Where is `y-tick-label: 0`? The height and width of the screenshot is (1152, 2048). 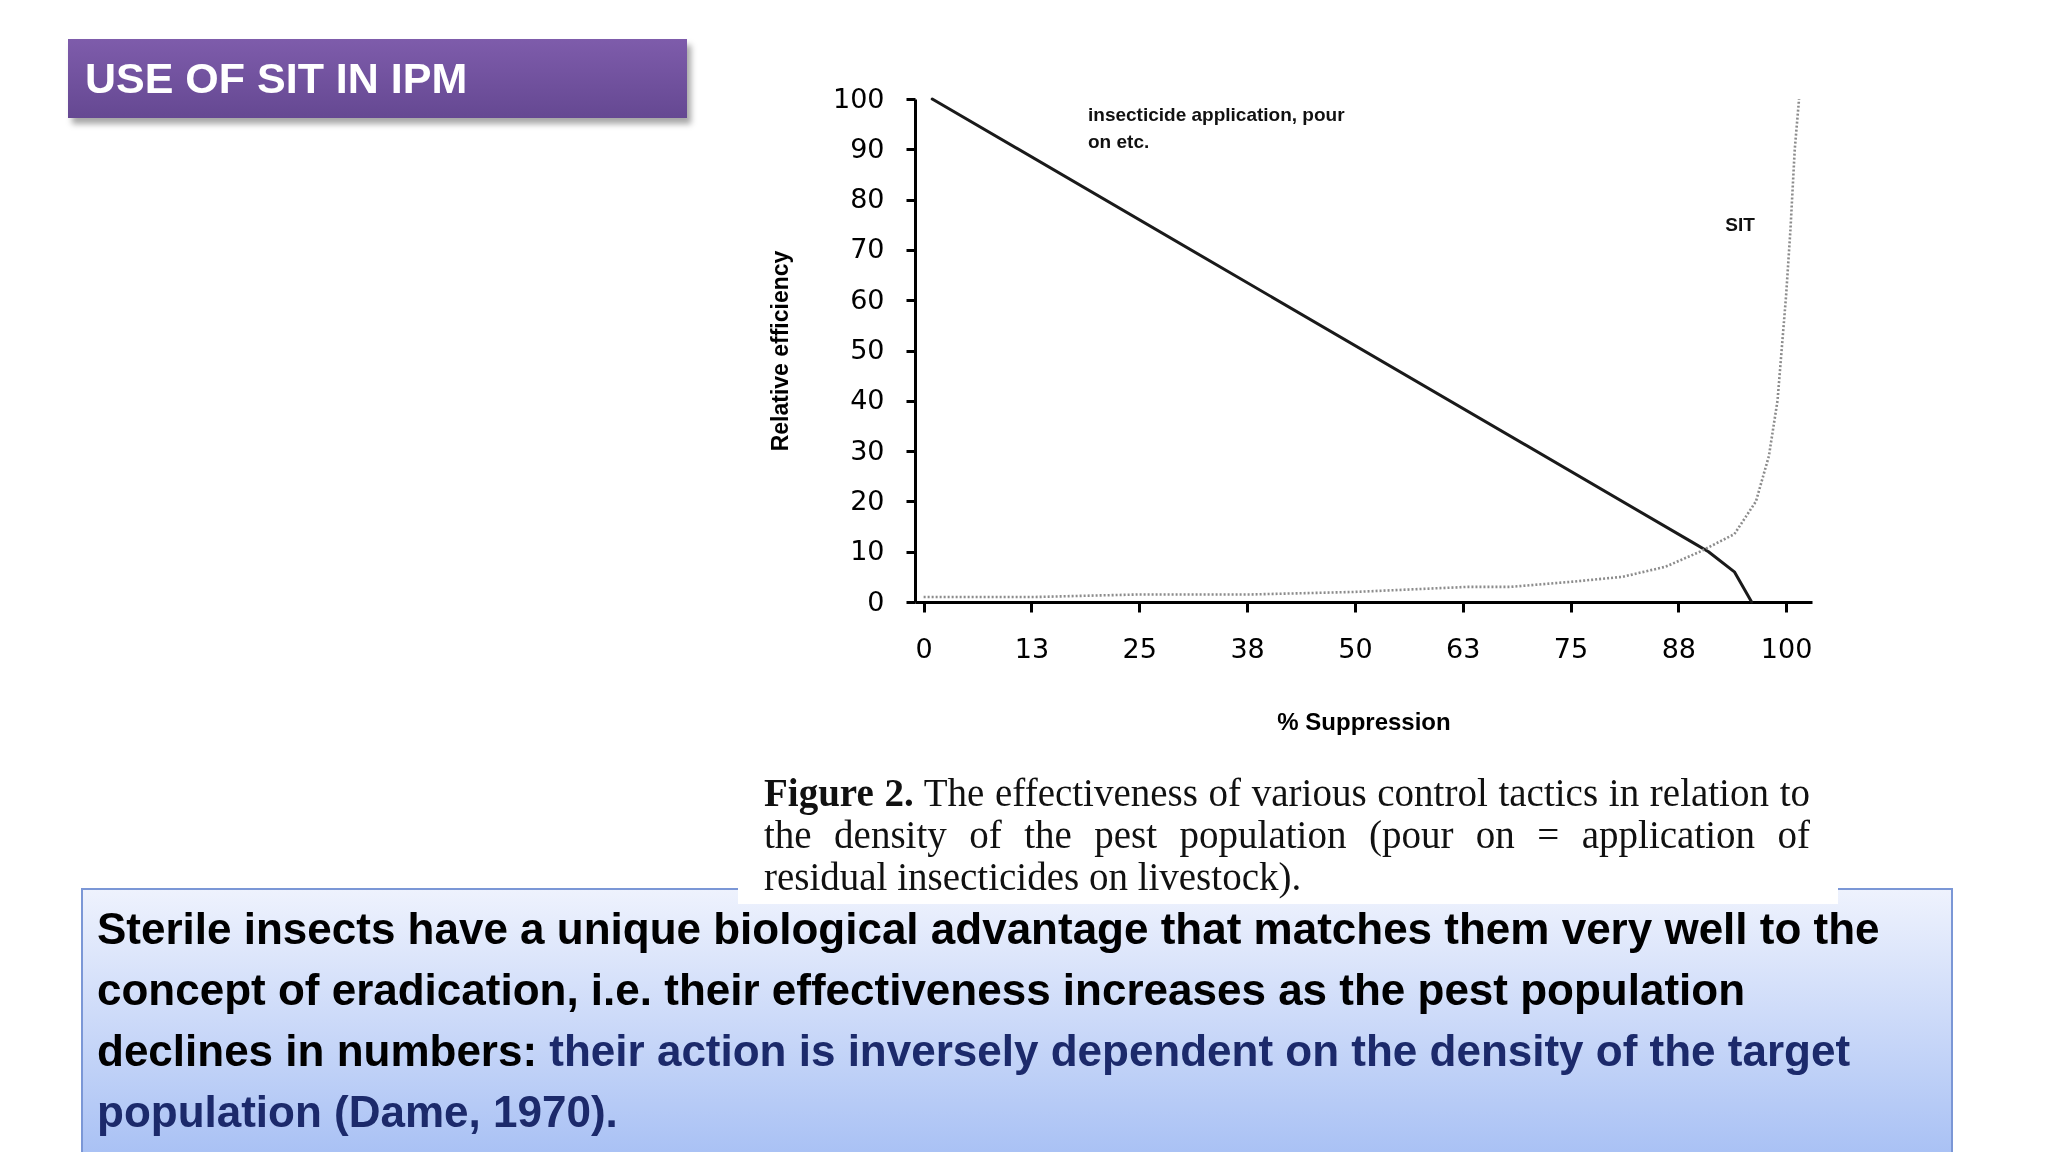 y-tick-label: 0 is located at coordinates (876, 601).